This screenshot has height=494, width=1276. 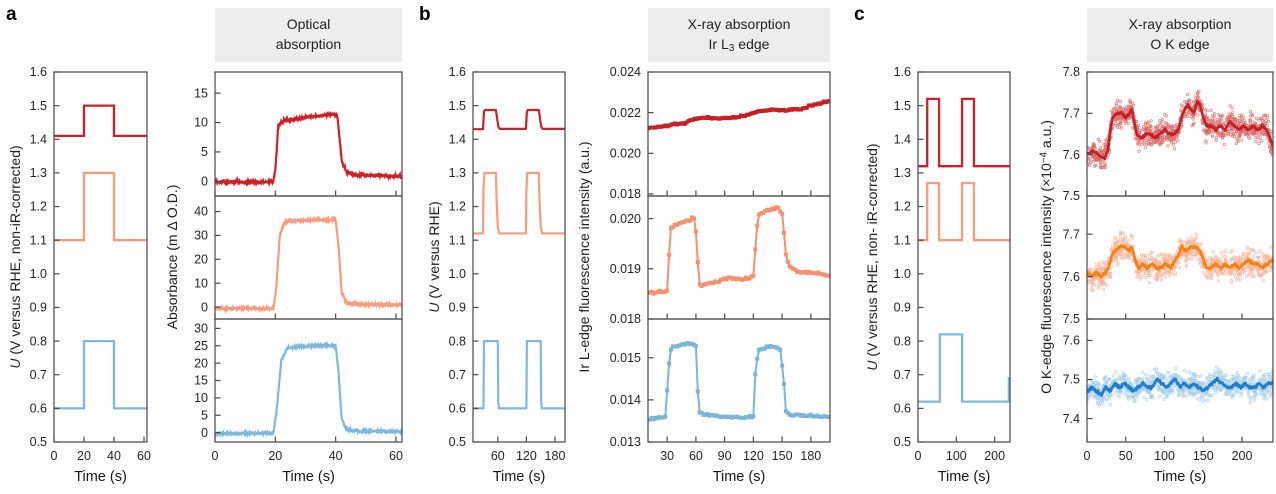 I want to click on svg-text: 0.015, so click(x=625, y=358).